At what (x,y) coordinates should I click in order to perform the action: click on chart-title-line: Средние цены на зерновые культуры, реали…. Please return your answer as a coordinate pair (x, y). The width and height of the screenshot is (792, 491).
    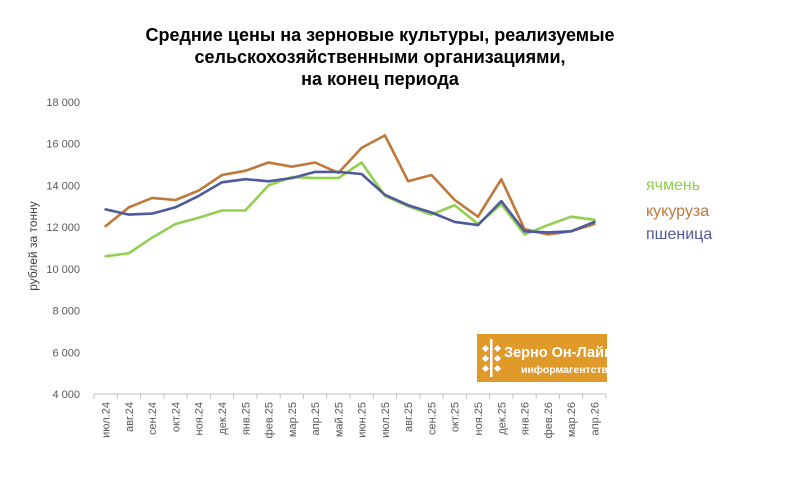
    Looking at the image, I should click on (380, 35).